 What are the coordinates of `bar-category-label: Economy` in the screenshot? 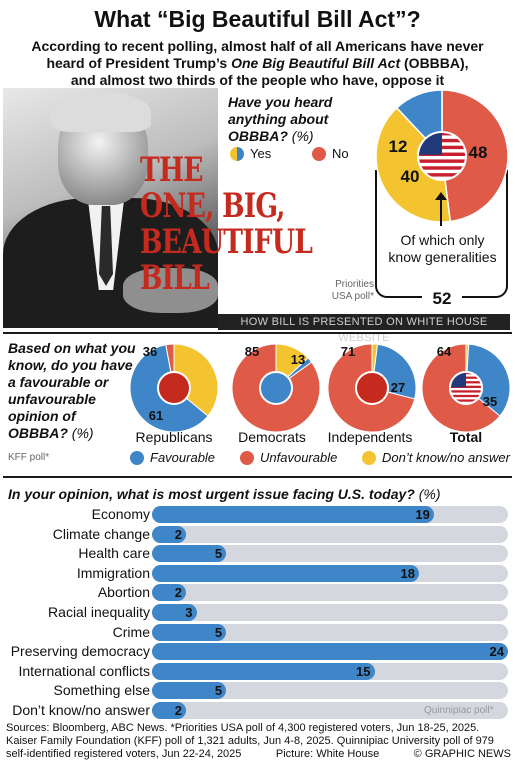 It's located at (120, 514).